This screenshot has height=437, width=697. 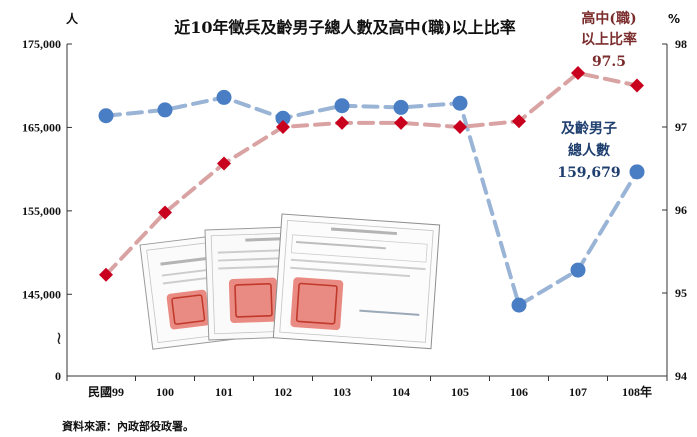 What do you see at coordinates (367, 387) in the screenshot?
I see `x-axis-ticks: 民國99 100 101 102 103 104 105 106 107 108年` at bounding box center [367, 387].